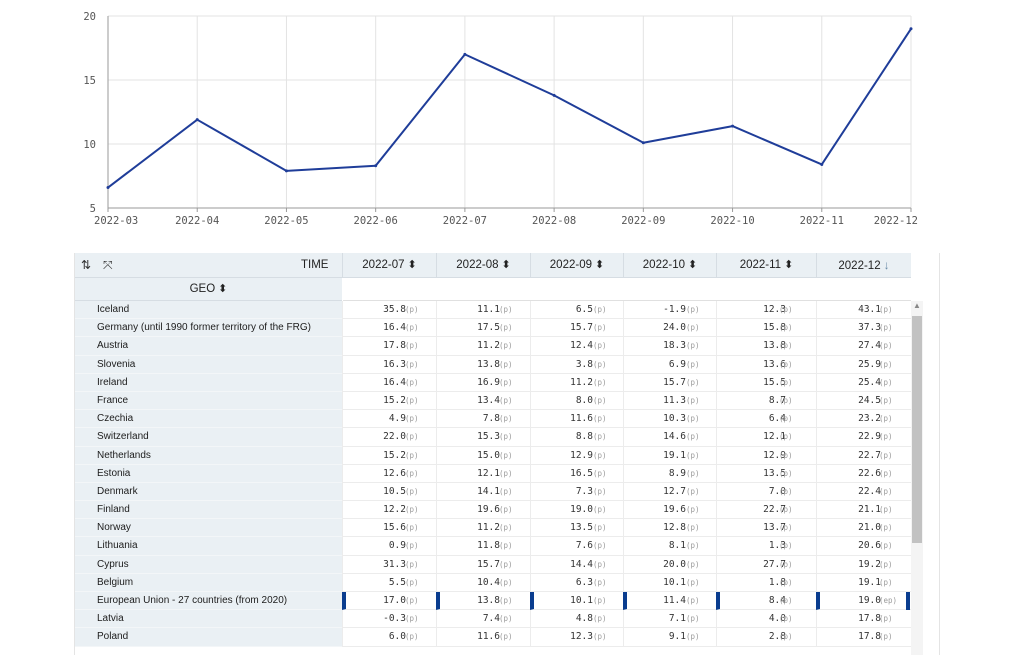 The image size is (1014, 655). Describe the element at coordinates (483, 265) in the screenshot. I see `column-header-2022-08: 2022-08 ⬍` at that location.